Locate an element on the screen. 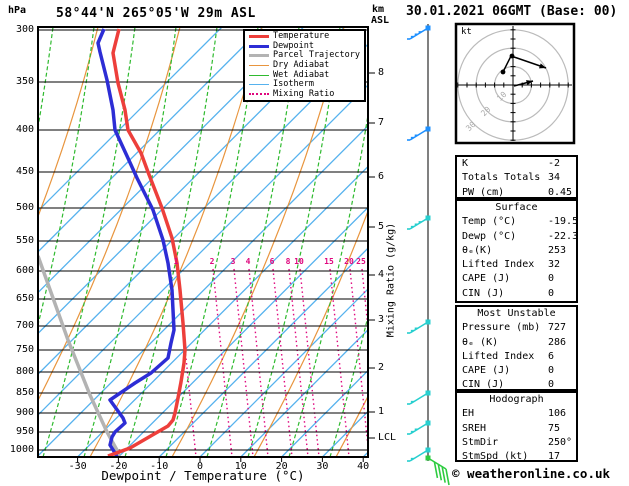 This screenshot has width=629, height=486. panel-row-label: Lifted Index is located at coordinates (498, 265).